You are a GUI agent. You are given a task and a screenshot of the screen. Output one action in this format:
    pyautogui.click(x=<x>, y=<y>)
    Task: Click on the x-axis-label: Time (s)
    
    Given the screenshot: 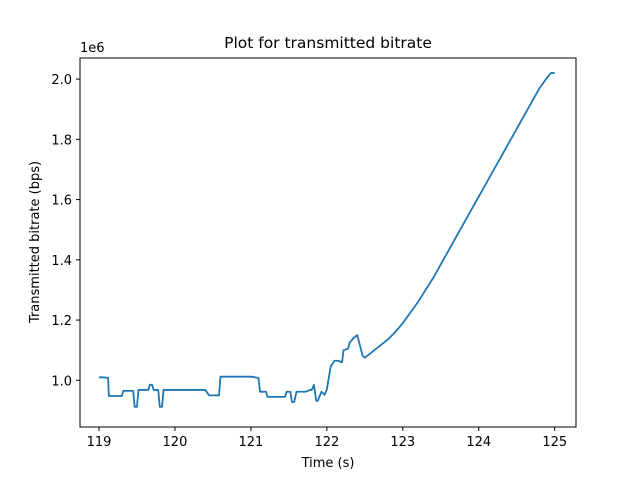 What is the action you would take?
    pyautogui.click(x=328, y=463)
    